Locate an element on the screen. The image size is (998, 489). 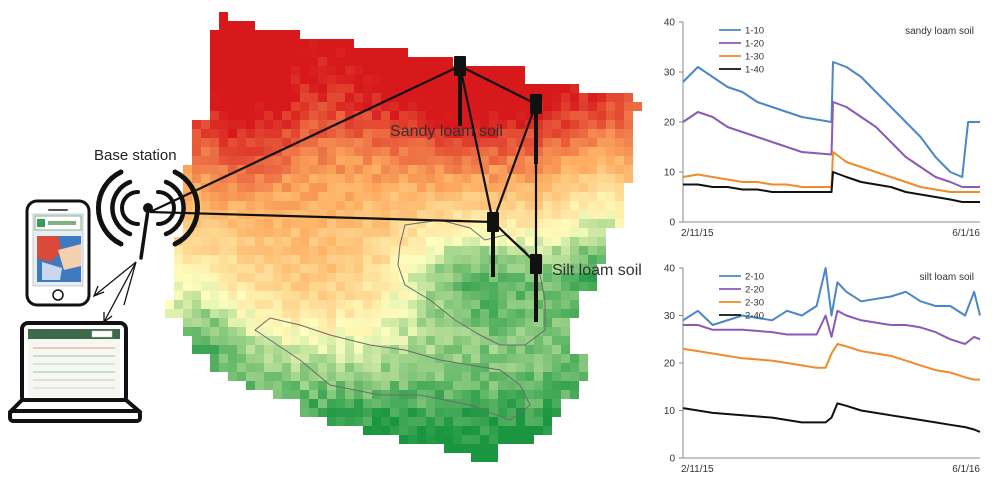
sensor-node-icon is located at coordinates (536, 288).